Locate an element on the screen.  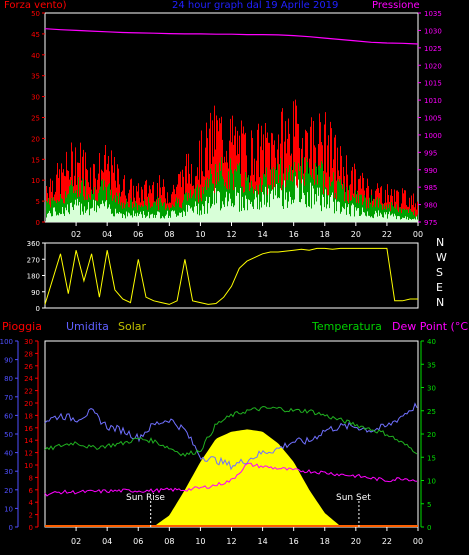
rain-y-tick-label: 8 is located at coordinates (31, 478).